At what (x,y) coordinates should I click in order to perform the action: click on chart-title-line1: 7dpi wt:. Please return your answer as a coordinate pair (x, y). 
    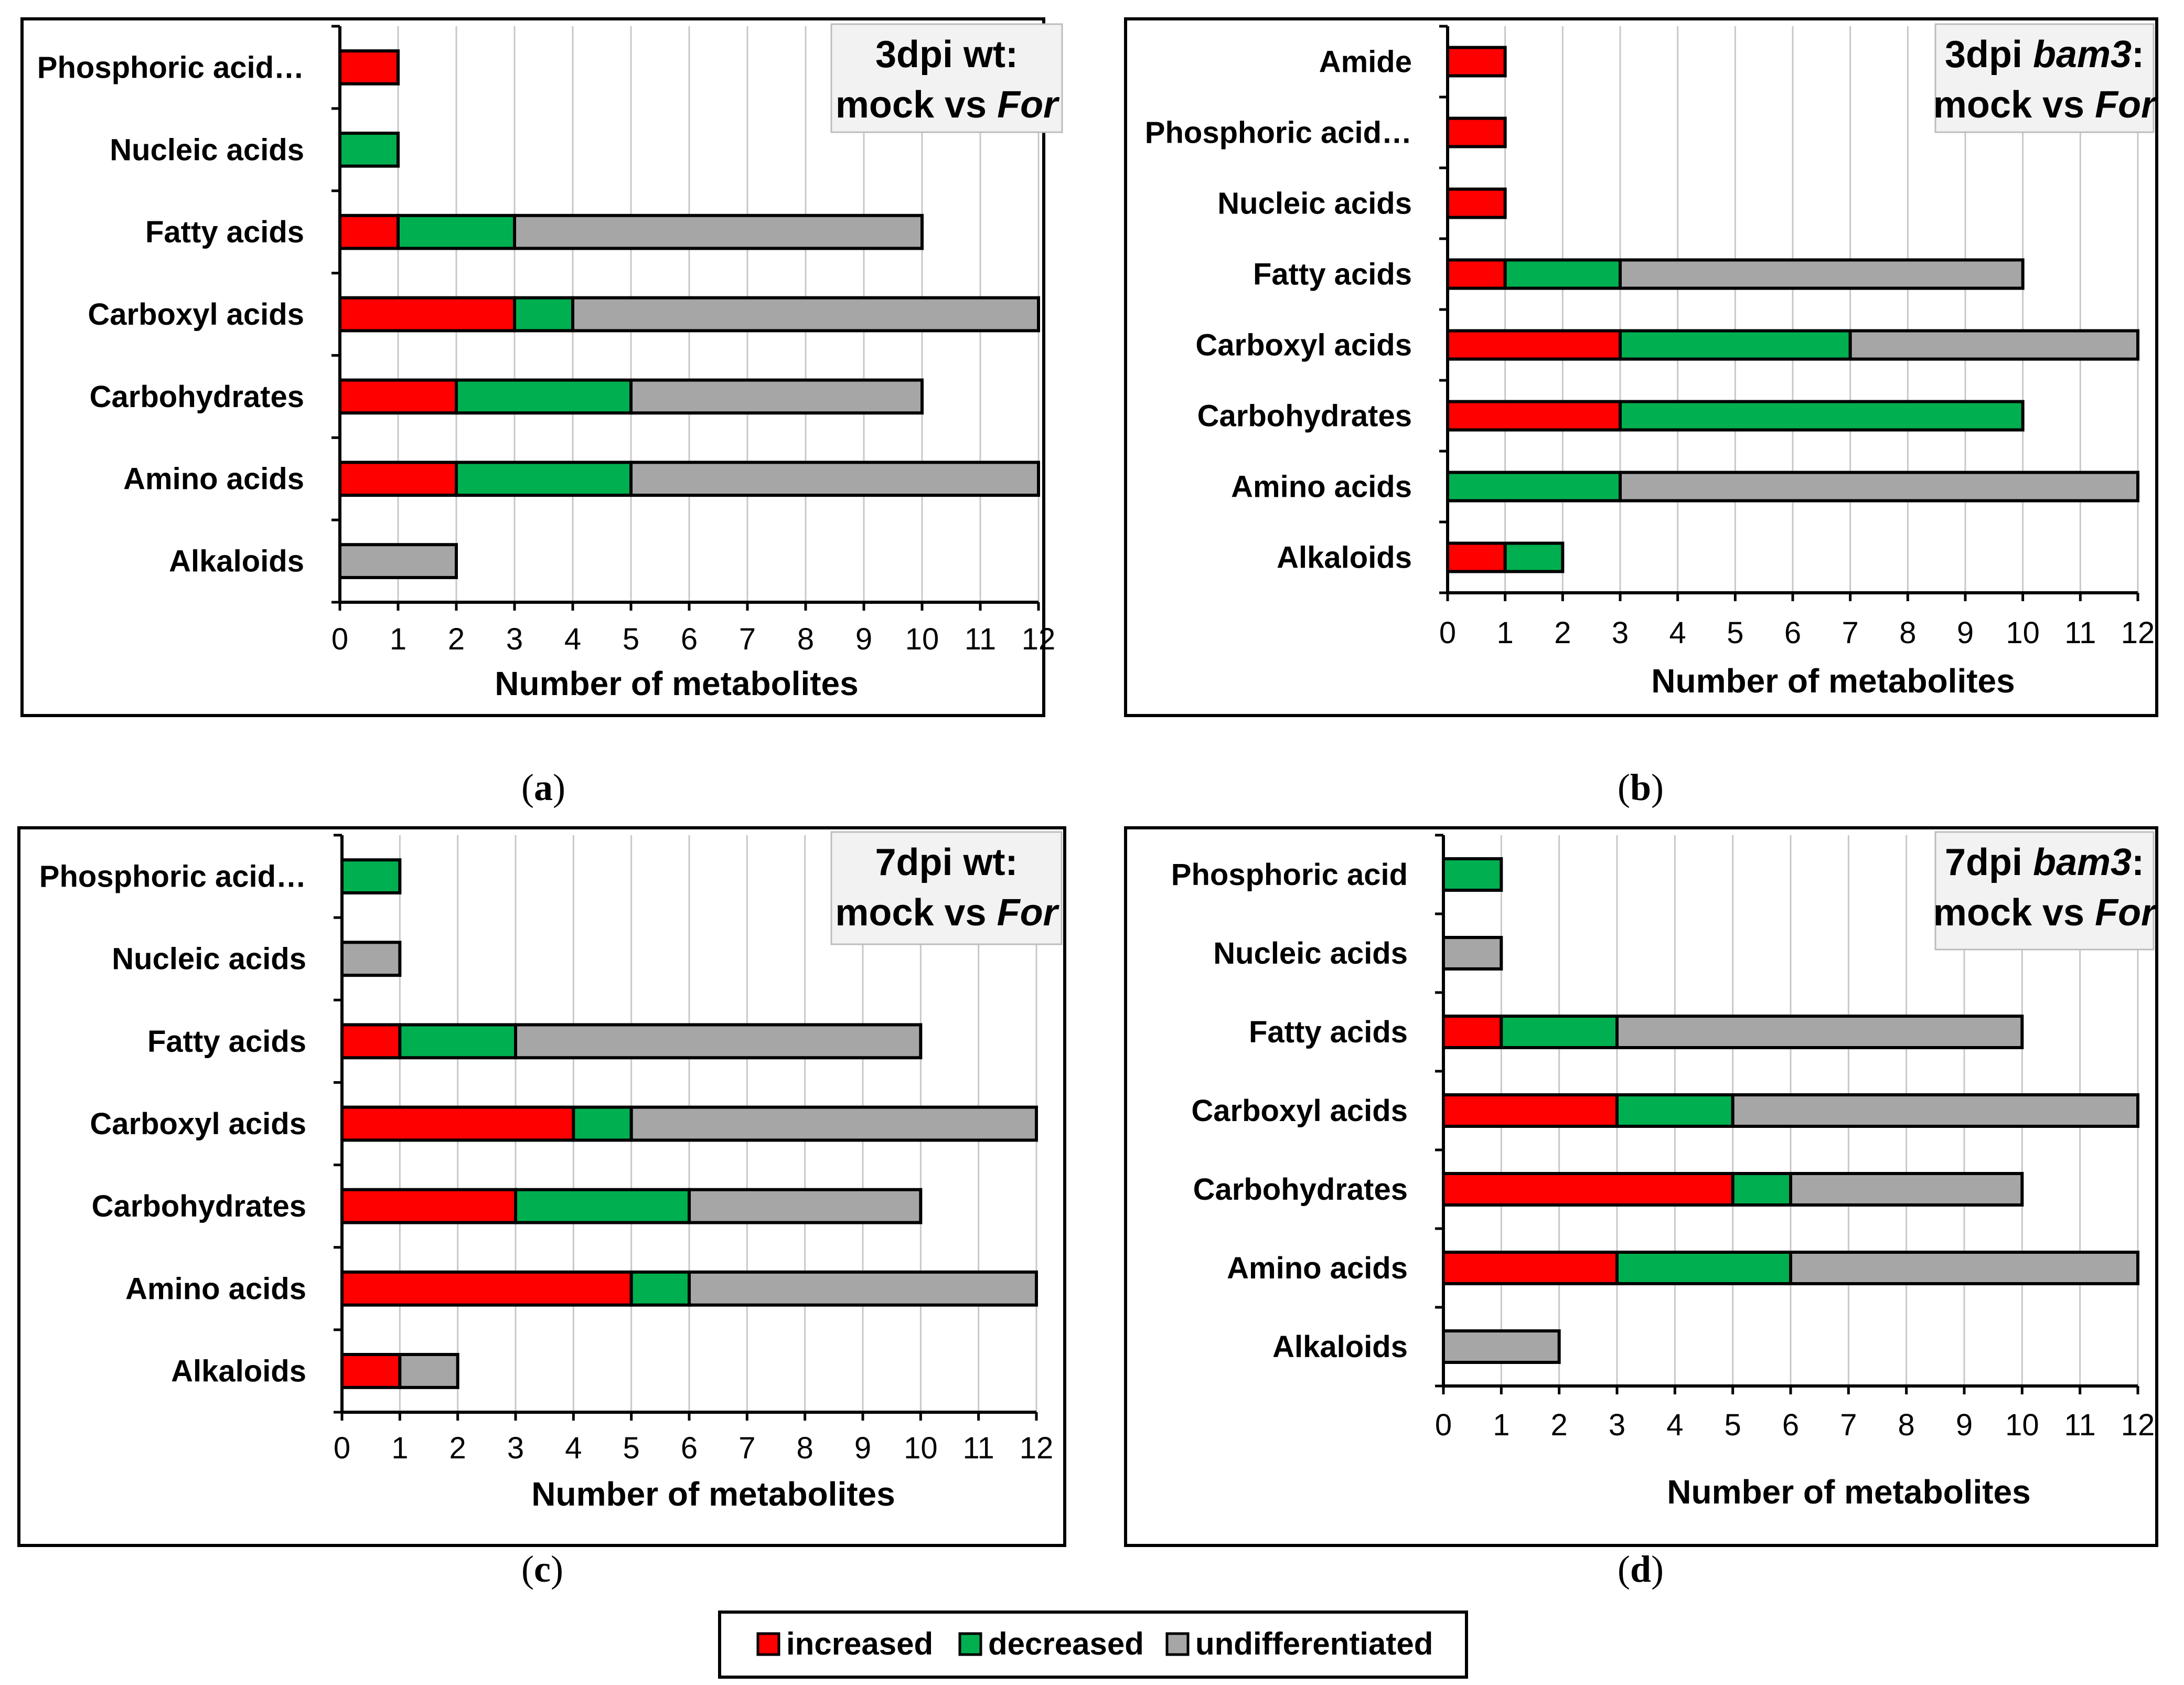
    Looking at the image, I should click on (946, 862).